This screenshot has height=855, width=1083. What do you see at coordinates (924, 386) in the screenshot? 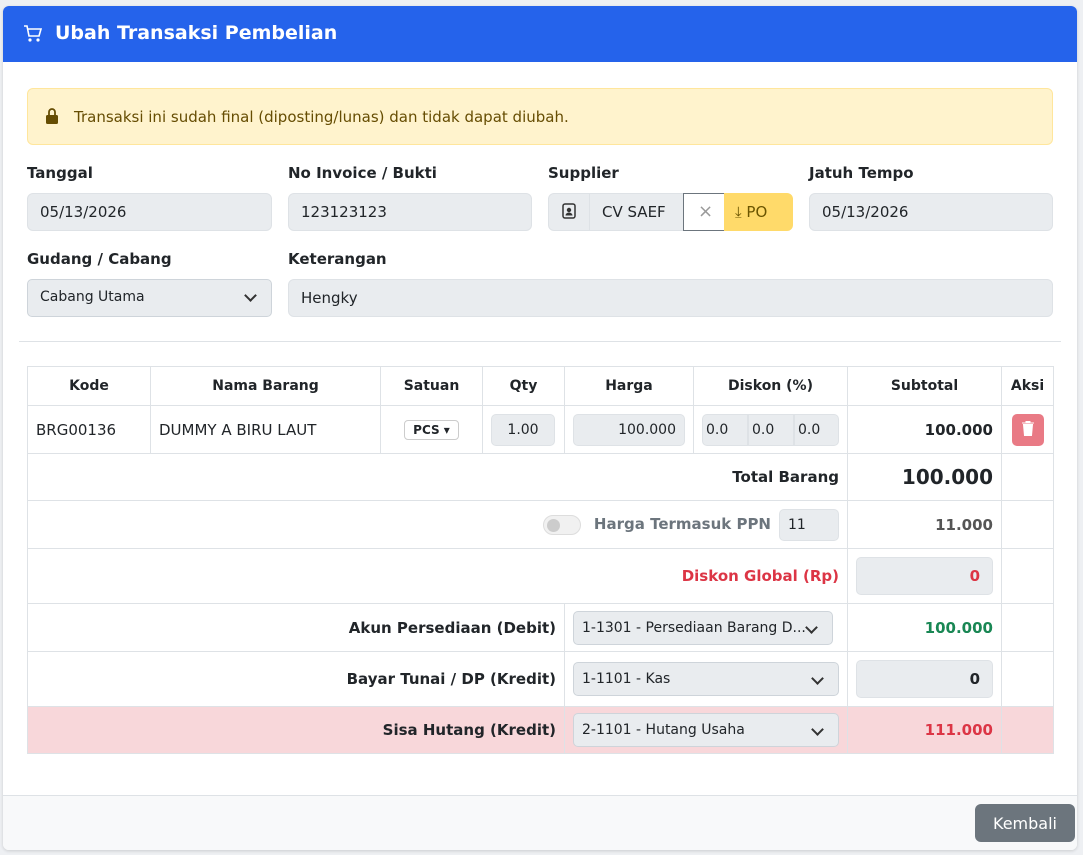
I see `th: Subtotal` at bounding box center [924, 386].